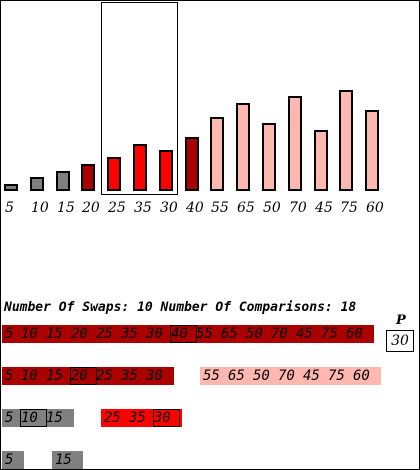 This screenshot has height=470, width=420. Describe the element at coordinates (246, 208) in the screenshot. I see `bar-label: 65` at that location.